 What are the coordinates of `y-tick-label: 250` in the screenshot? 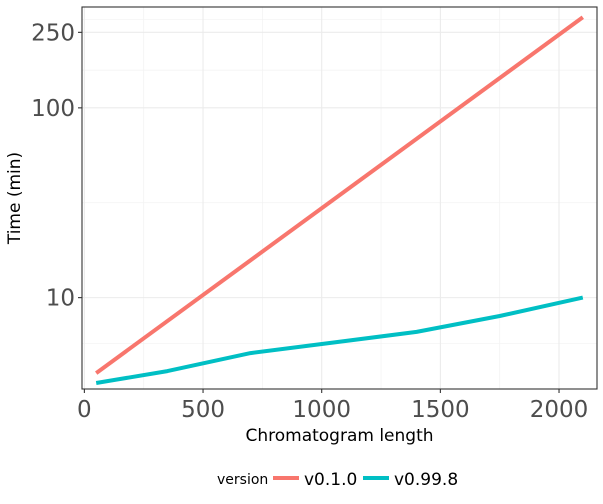 It's located at (53, 33).